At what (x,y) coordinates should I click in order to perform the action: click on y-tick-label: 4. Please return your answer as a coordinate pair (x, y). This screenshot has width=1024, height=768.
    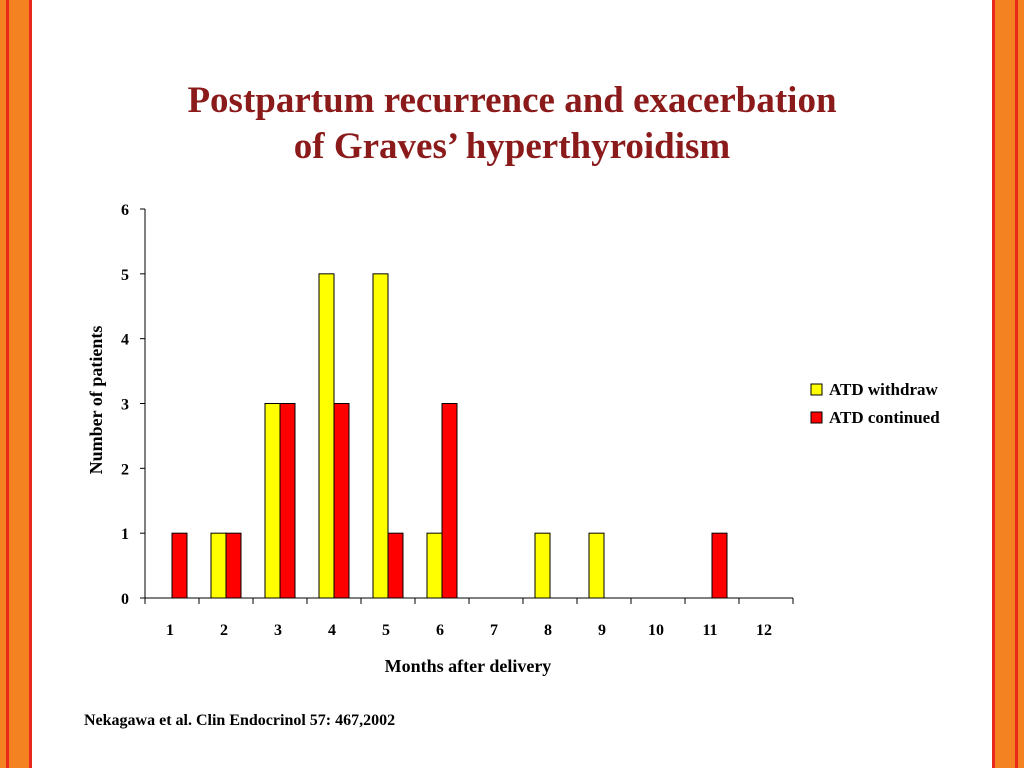
    Looking at the image, I should click on (125, 340).